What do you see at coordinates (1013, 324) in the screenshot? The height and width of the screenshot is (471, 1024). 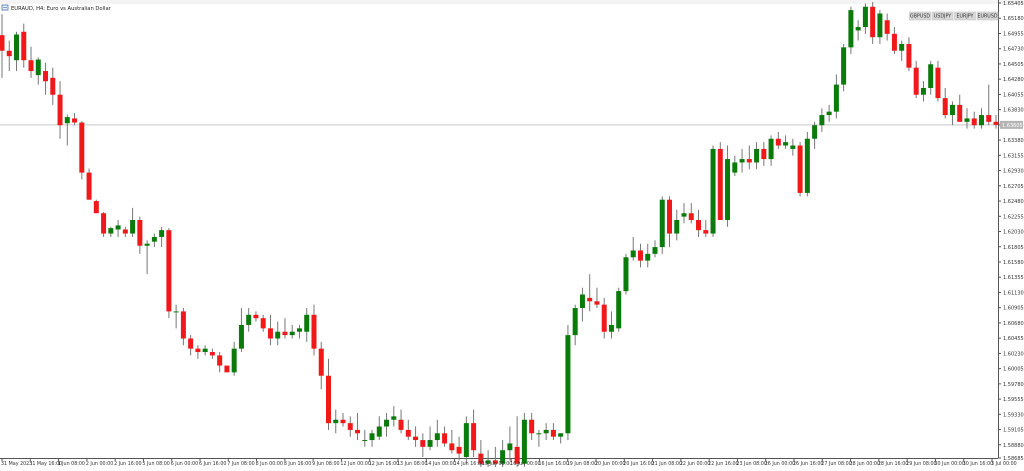 I see `y-tick-label: 1.60680` at bounding box center [1013, 324].